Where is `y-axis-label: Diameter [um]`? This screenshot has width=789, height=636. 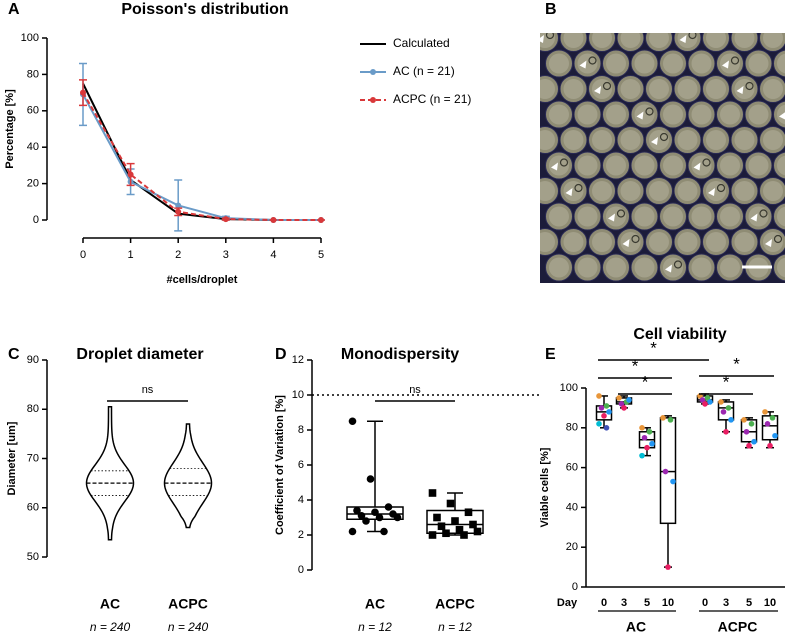 y-axis-label: Diameter [um] is located at coordinates (12, 458).